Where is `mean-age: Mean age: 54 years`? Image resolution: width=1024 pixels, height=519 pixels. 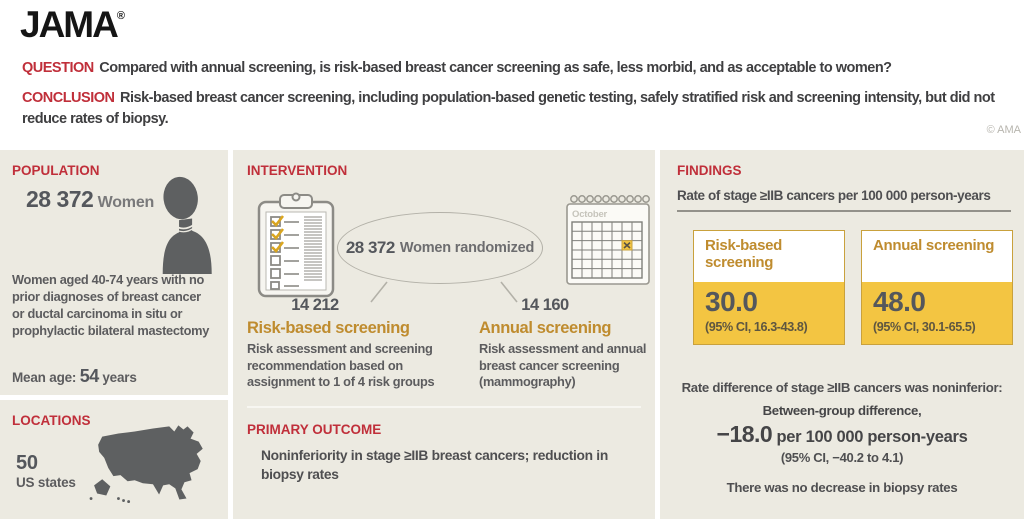
mean-age: Mean age: 54 years is located at coordinates (74, 376).